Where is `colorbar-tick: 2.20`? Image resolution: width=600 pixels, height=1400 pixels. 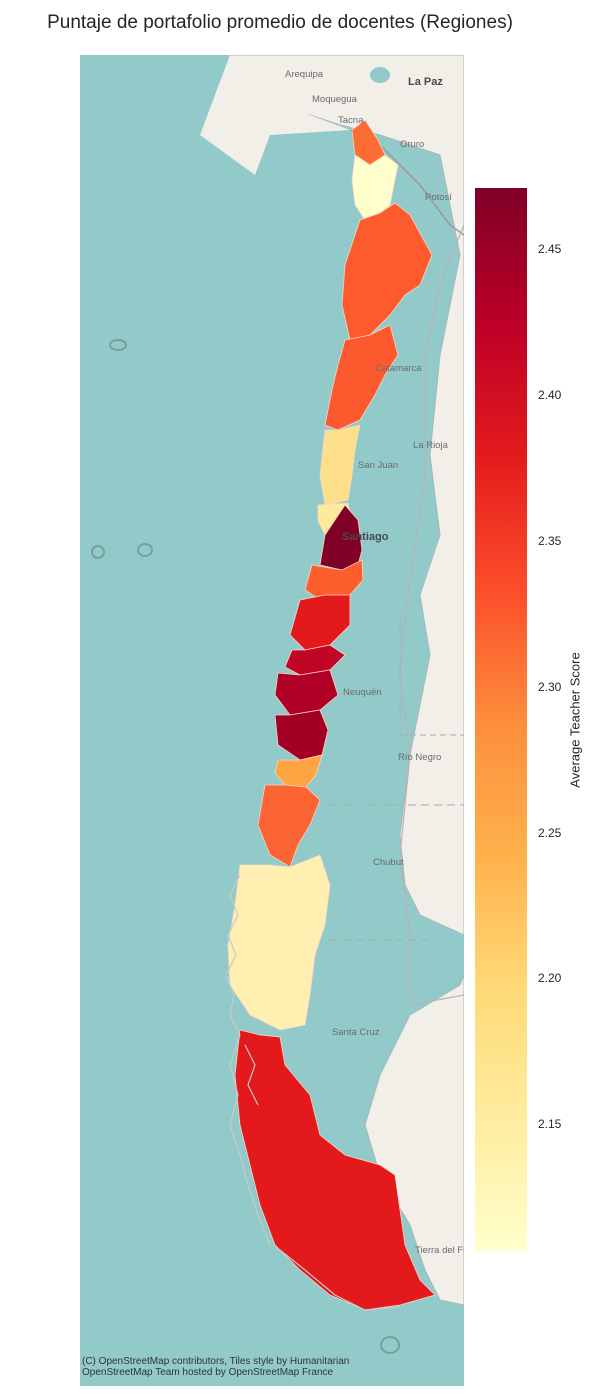 colorbar-tick: 2.20 is located at coordinates (550, 978).